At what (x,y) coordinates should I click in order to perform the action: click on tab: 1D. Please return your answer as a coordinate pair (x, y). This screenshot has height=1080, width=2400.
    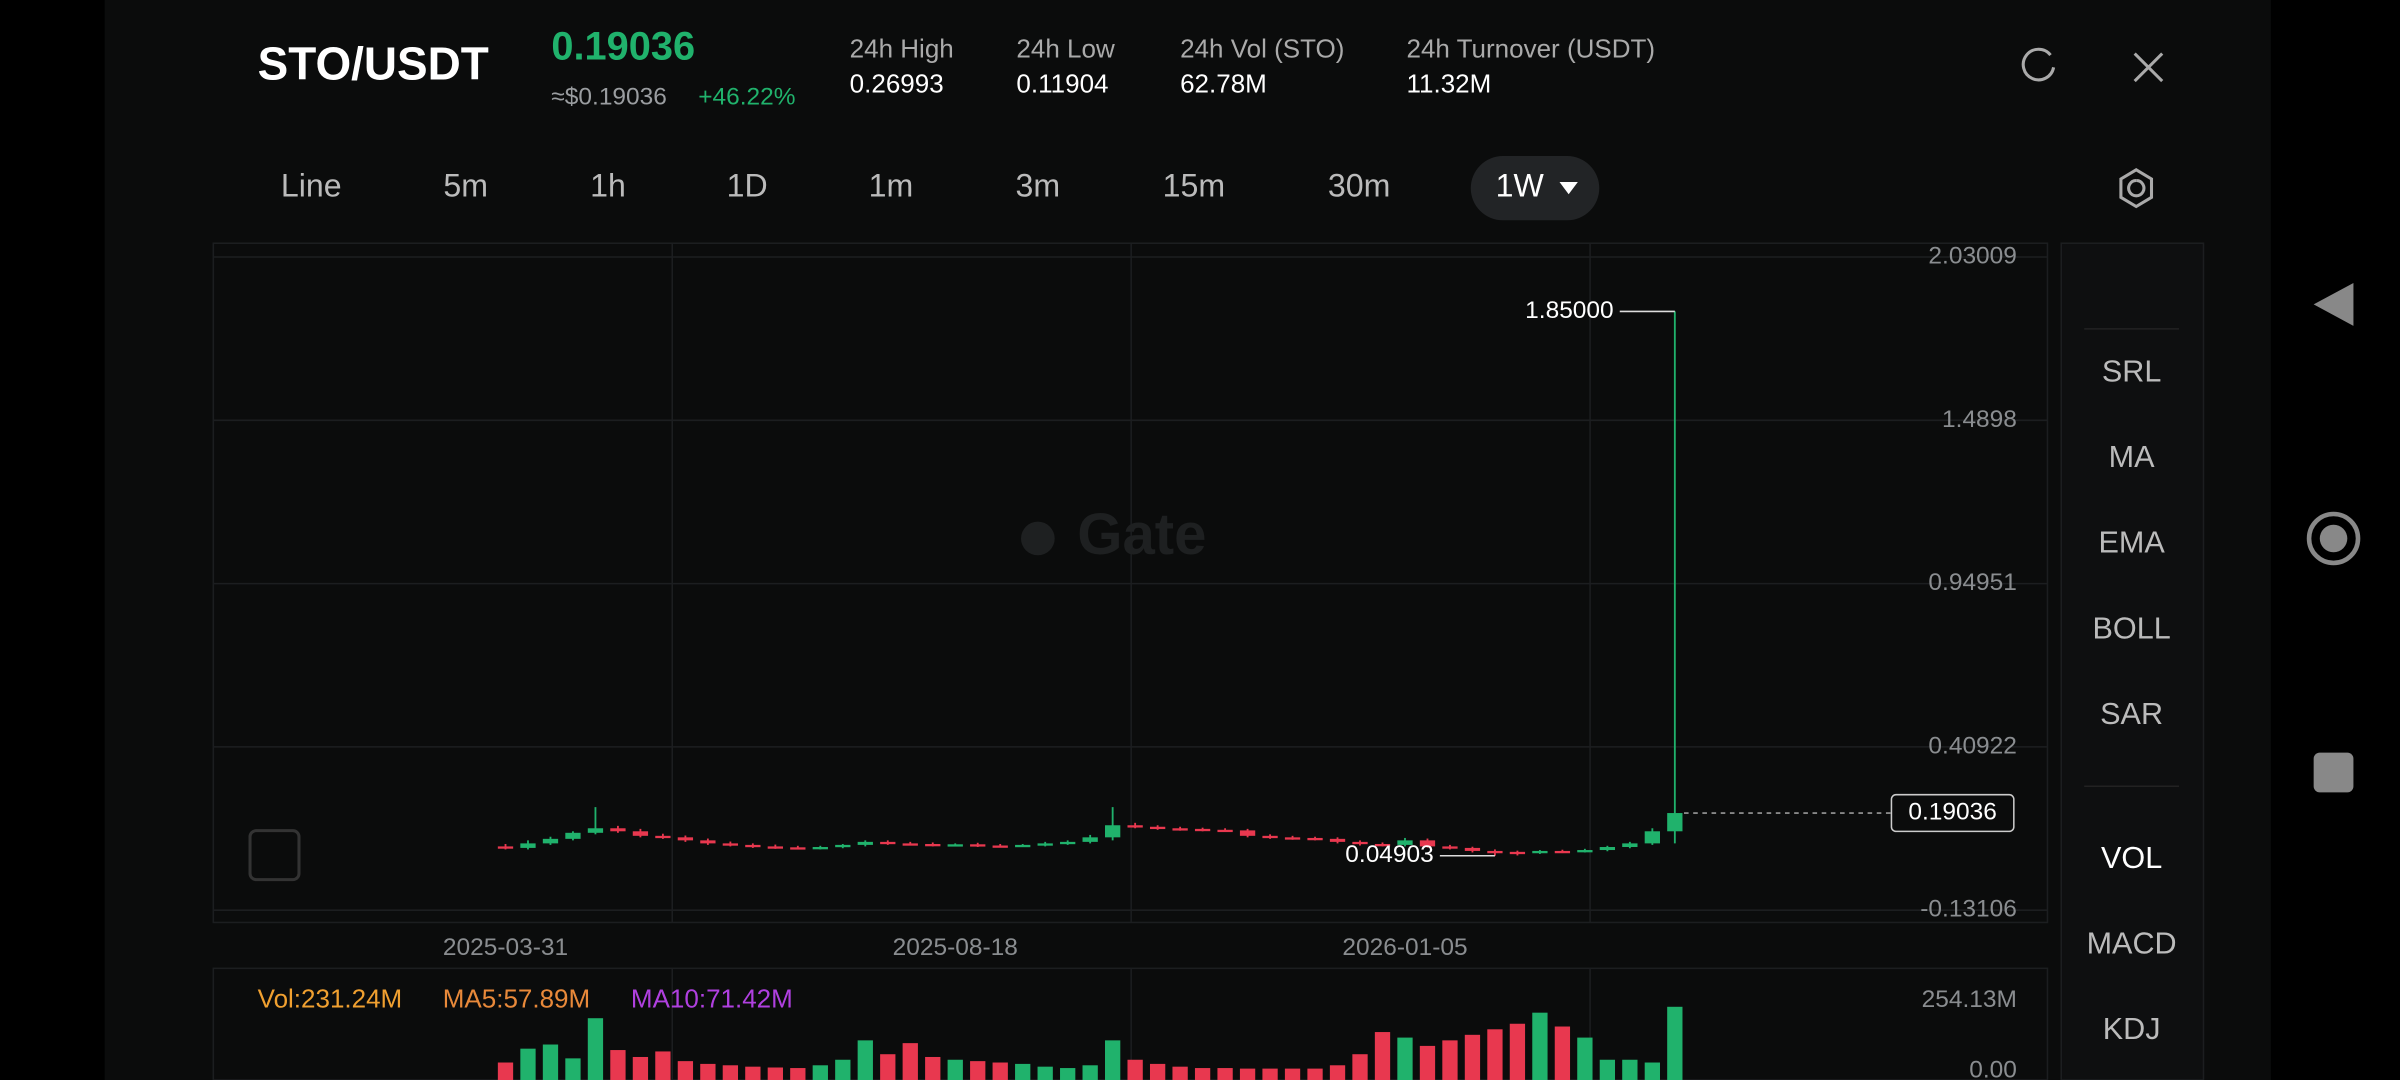
    Looking at the image, I should click on (747, 186).